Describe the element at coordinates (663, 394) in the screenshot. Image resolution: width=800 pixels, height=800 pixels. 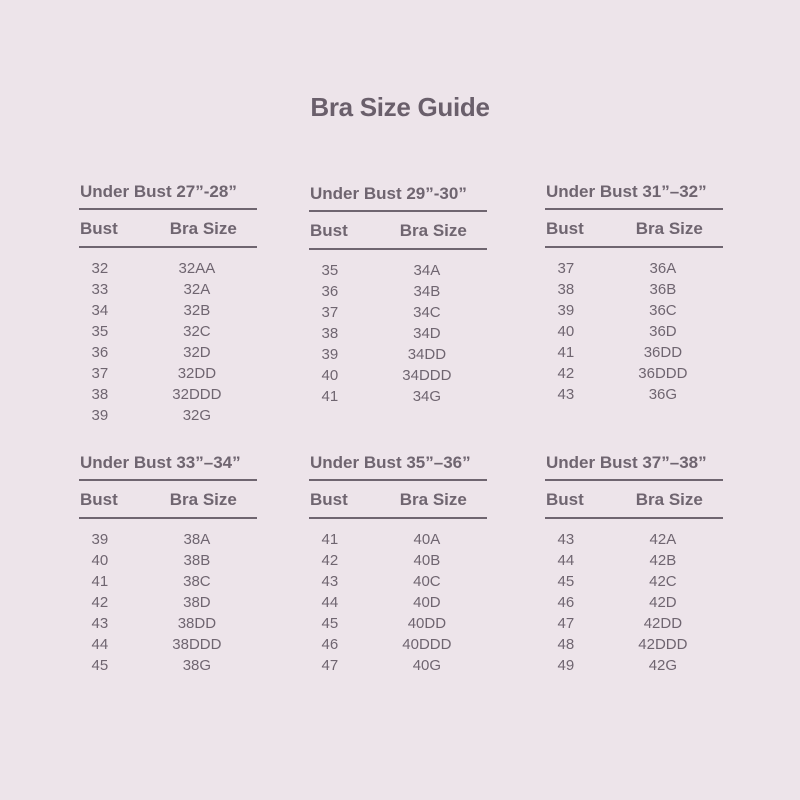
I see `bra-size-value: 36G` at that location.